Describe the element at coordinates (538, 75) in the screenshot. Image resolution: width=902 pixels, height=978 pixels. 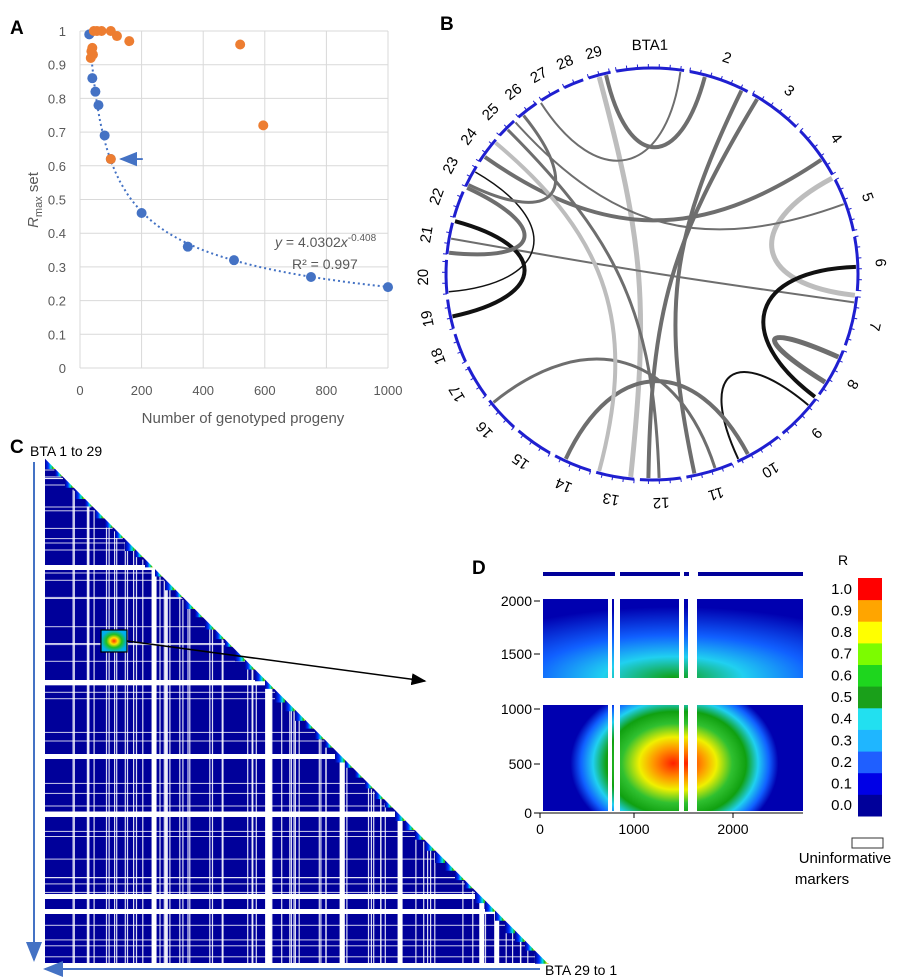
I see `b-chromosome-label: 27` at that location.